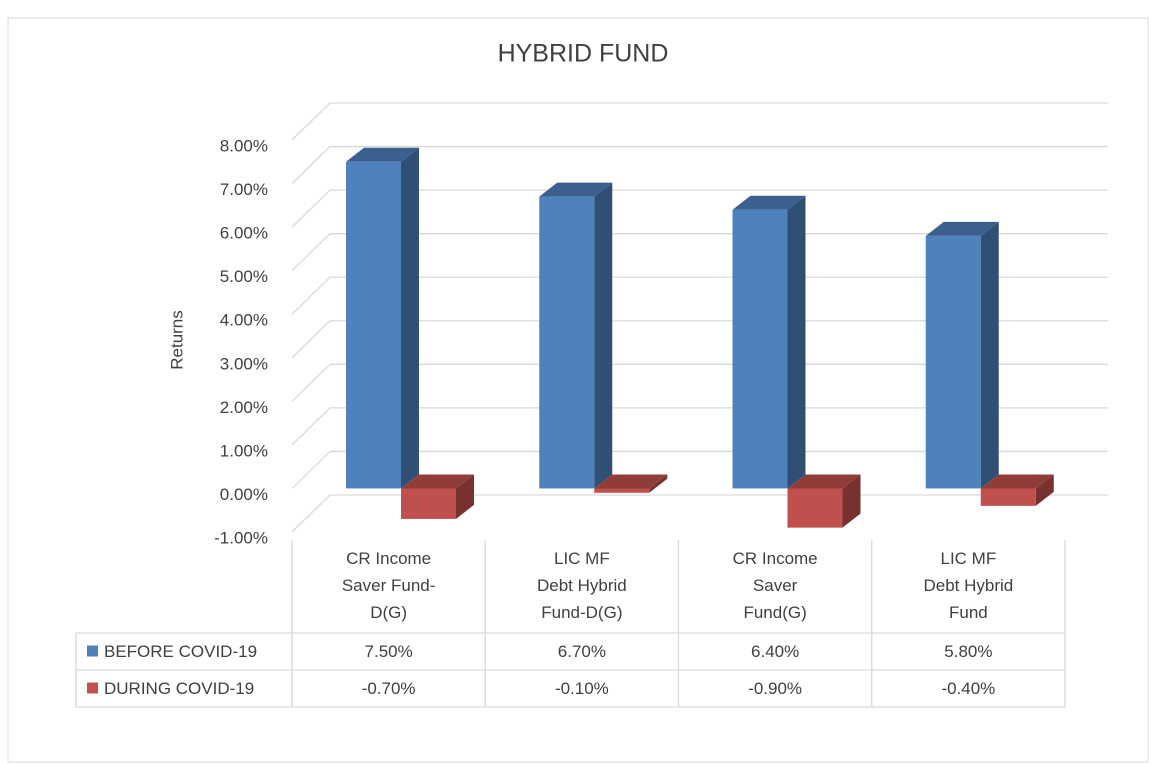 The width and height of the screenshot is (1149, 763). I want to click on y-tick-label: 2.00%, so click(244, 407).